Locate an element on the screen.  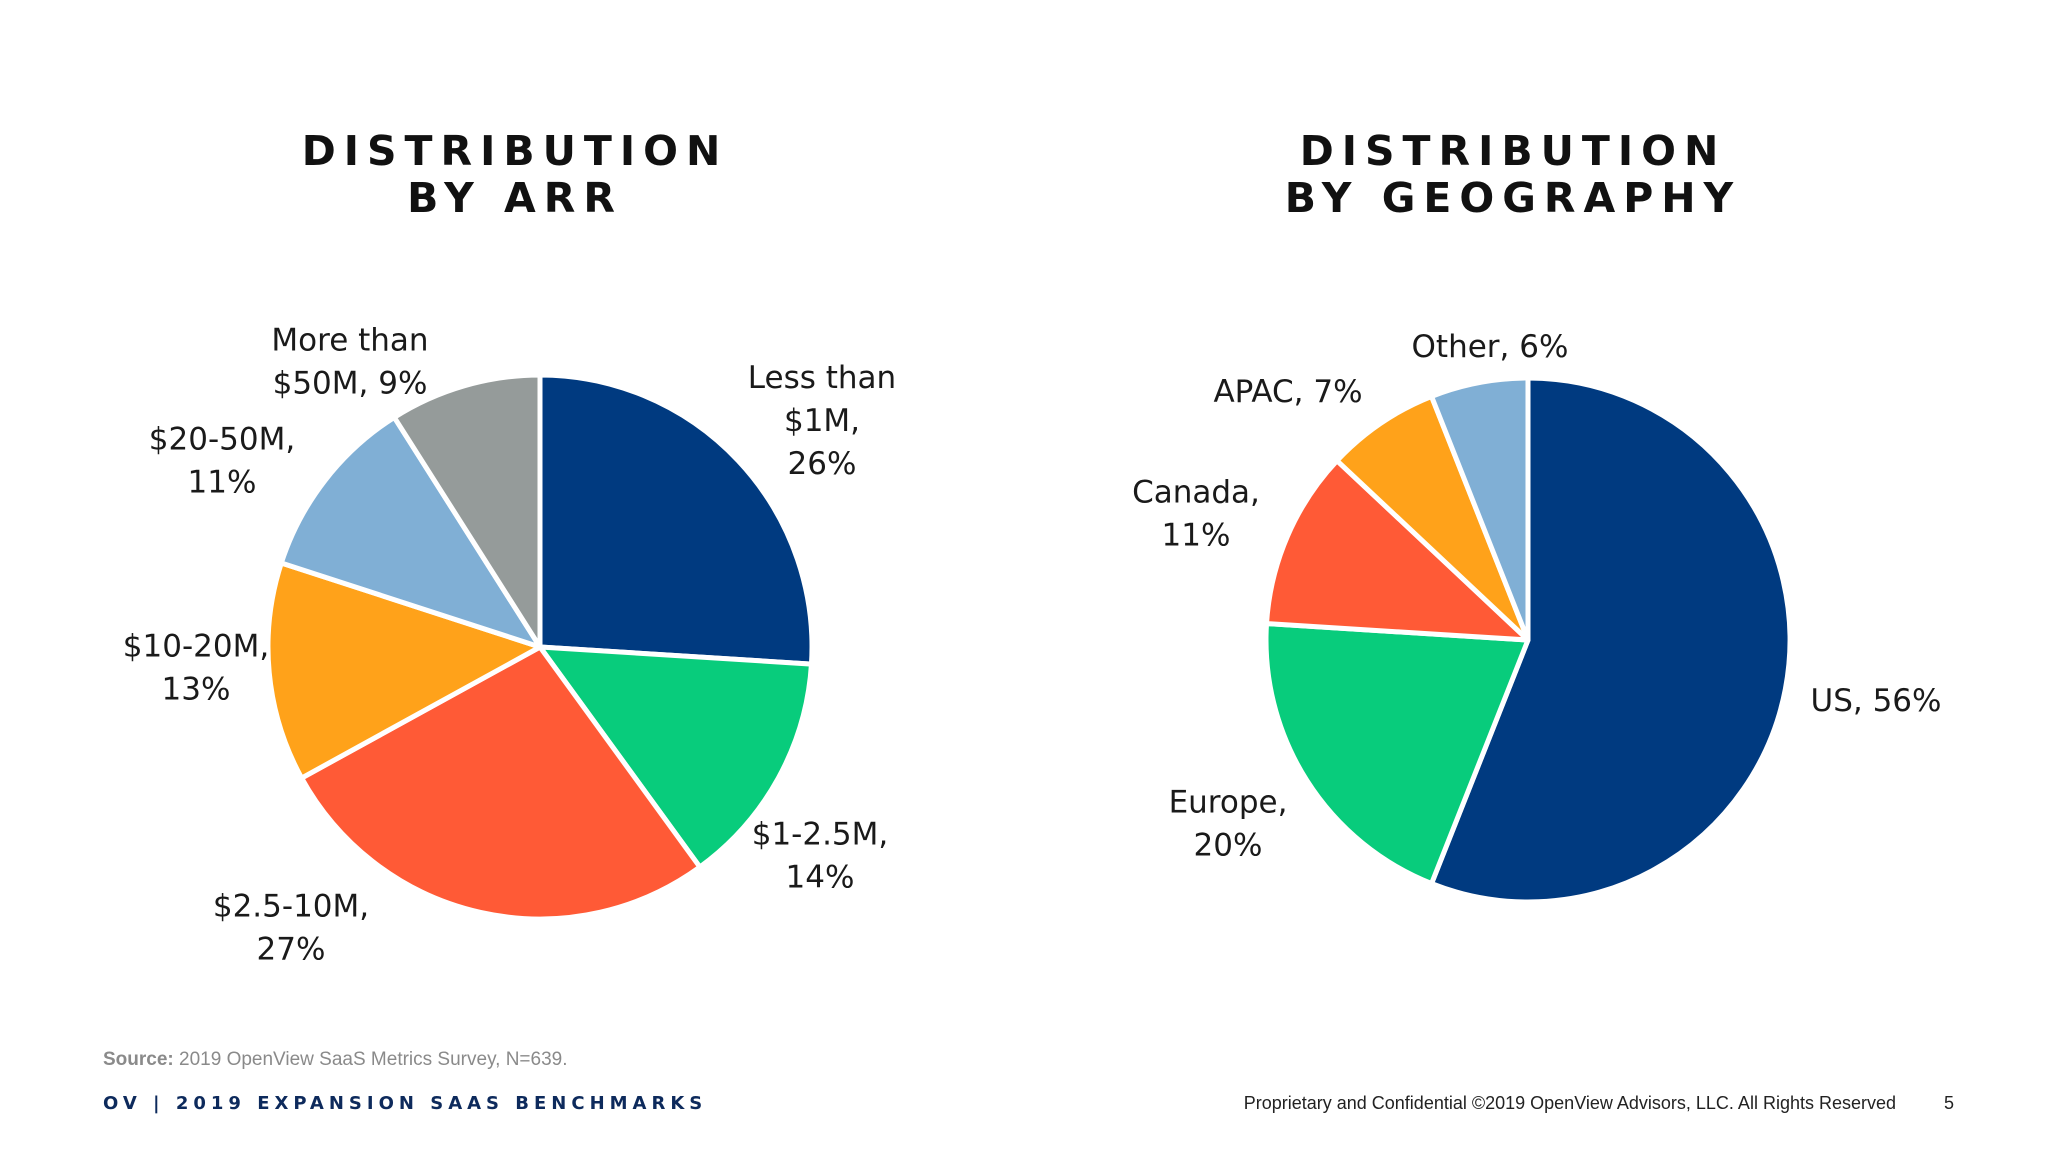
footer-brand: OV | 2019 EXPANSION SAAS BENCHMARKS is located at coordinates (405, 1103).